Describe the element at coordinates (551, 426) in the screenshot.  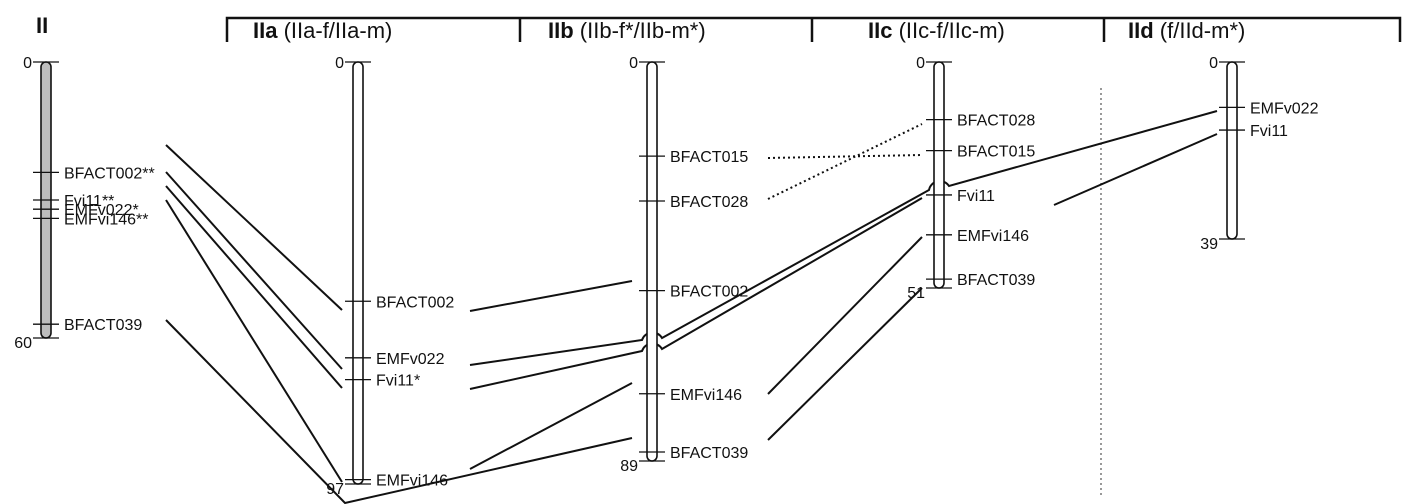
I see `link-emfvi146-iia-iib` at that location.